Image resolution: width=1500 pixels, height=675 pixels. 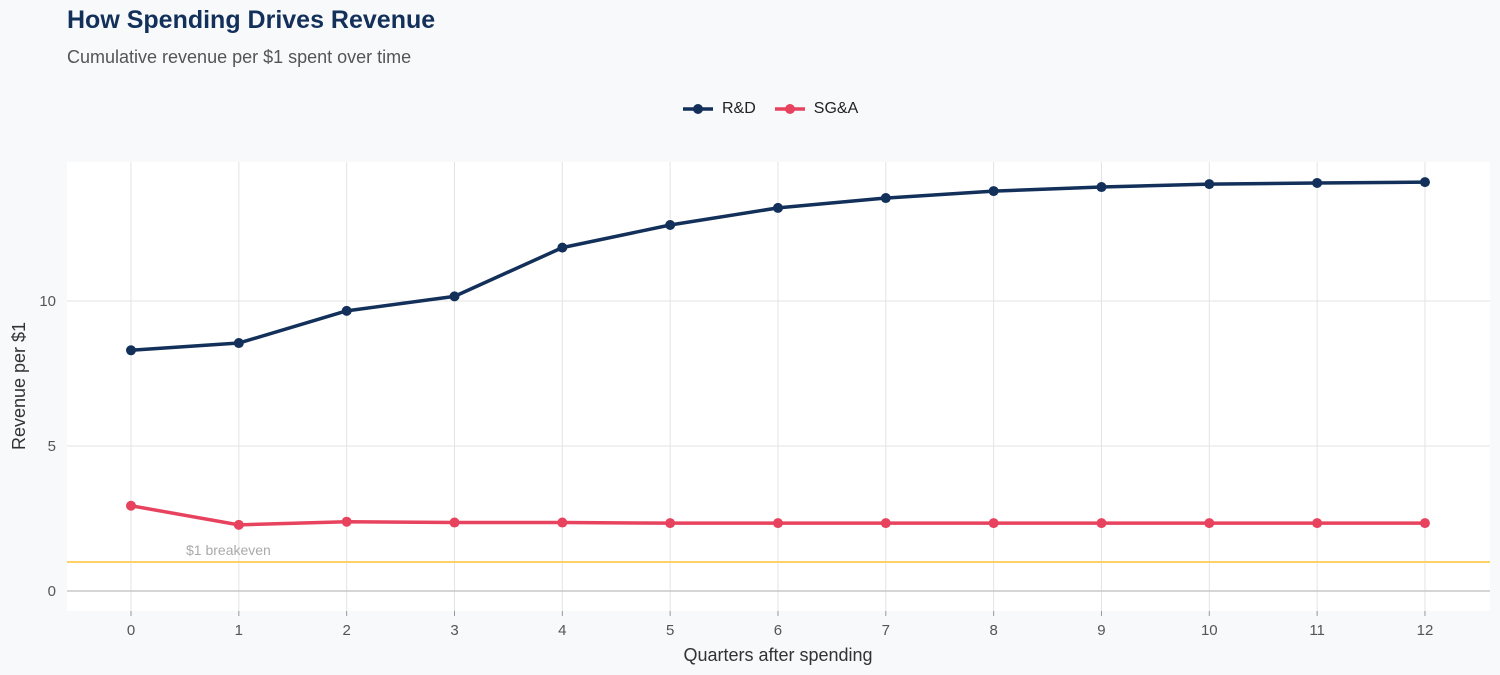 What do you see at coordinates (778, 630) in the screenshot?
I see `x-tick-label: 6` at bounding box center [778, 630].